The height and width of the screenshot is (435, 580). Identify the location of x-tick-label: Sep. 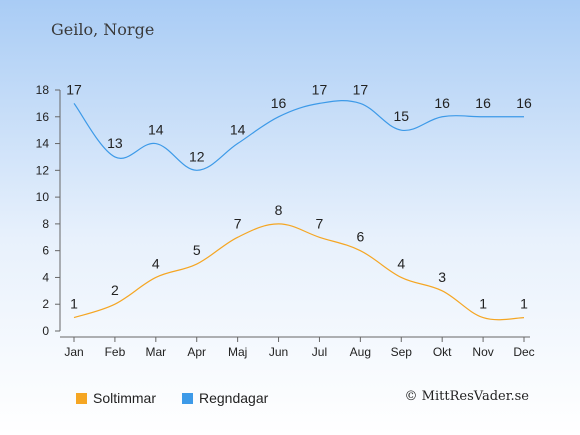
(402, 352).